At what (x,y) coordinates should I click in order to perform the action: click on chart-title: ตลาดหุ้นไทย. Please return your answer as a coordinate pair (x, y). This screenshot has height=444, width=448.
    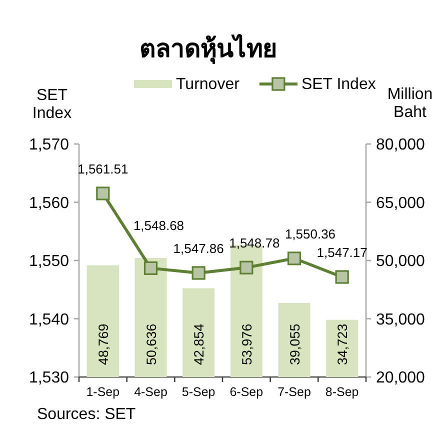
    Looking at the image, I should click on (209, 49).